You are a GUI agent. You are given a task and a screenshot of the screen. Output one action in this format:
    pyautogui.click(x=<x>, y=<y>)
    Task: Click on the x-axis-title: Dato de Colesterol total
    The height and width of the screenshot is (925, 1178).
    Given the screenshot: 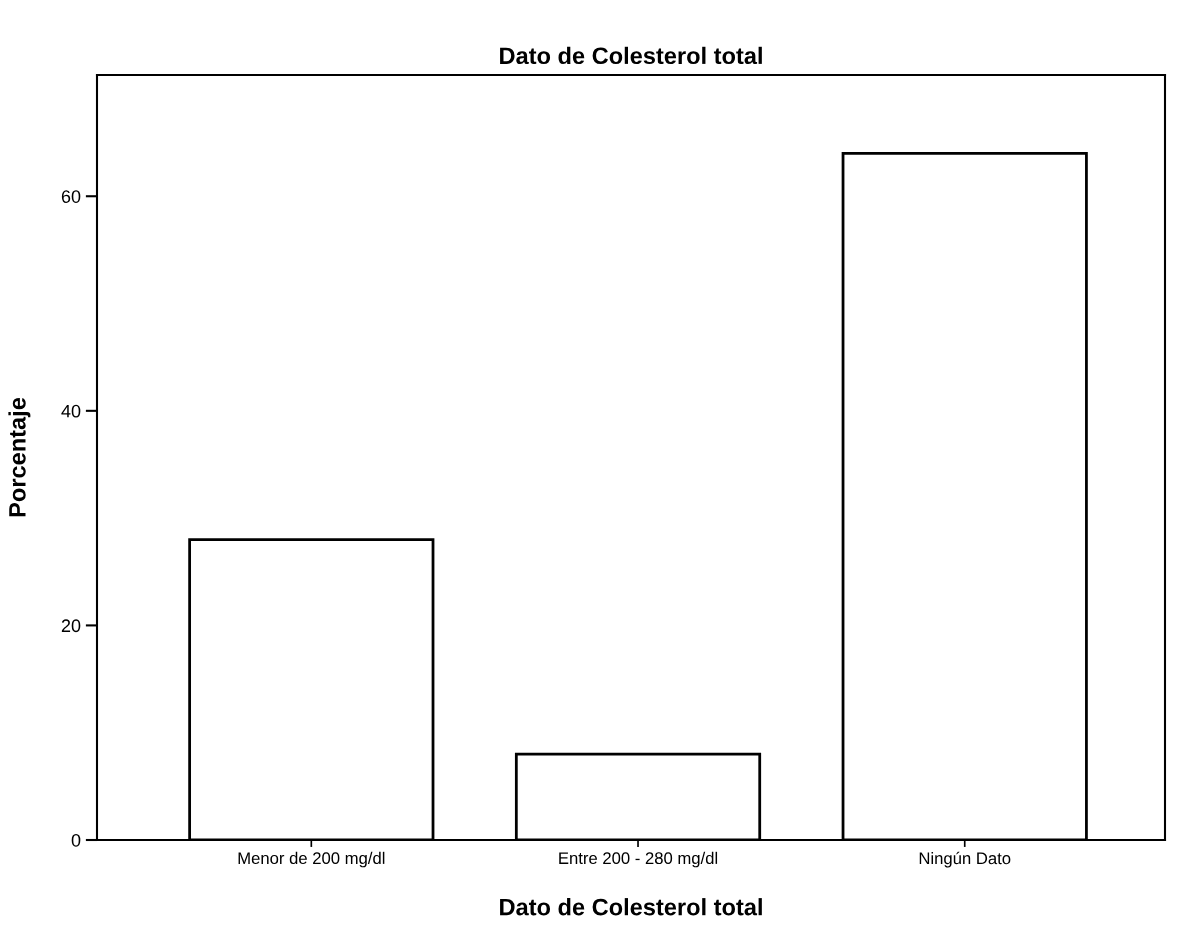 What is the action you would take?
    pyautogui.click(x=631, y=907)
    